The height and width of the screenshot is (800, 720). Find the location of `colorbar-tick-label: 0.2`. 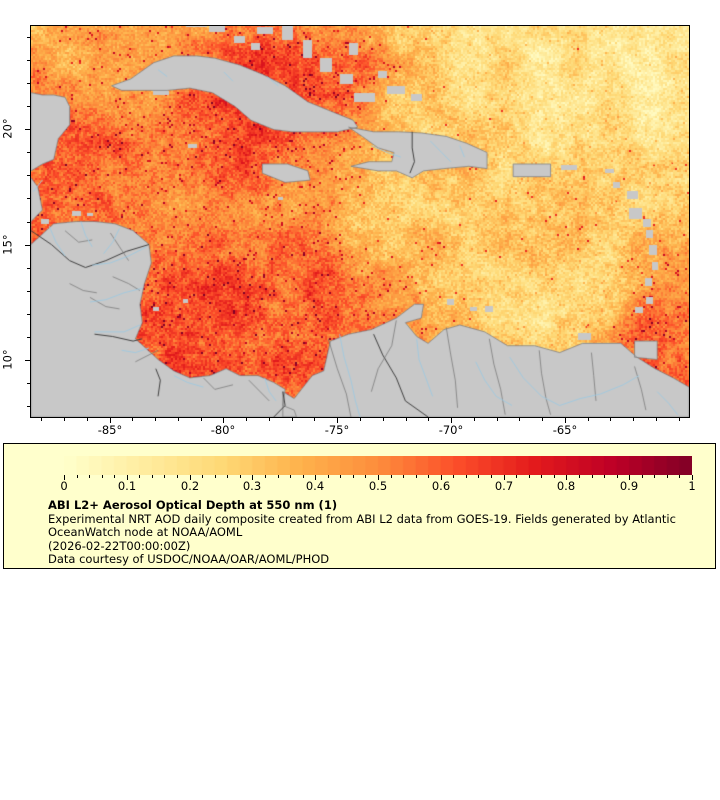

colorbar-tick-label: 0.2 is located at coordinates (190, 486).